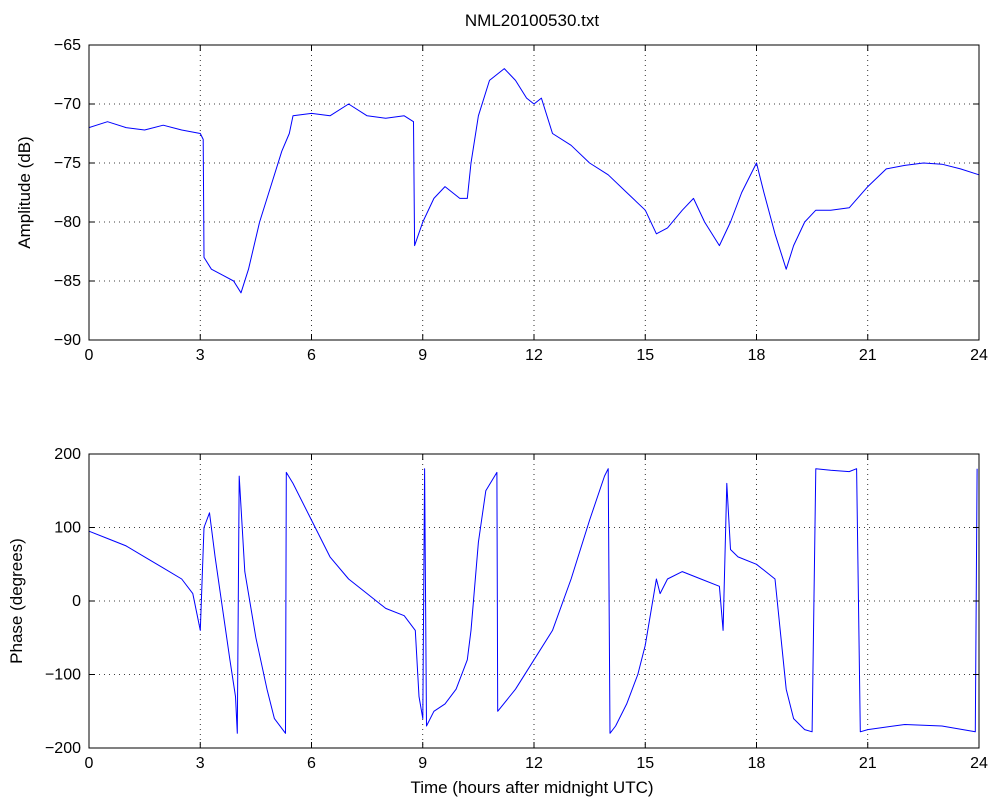 The width and height of the screenshot is (998, 806). I want to click on phase-xtick-label: 24, so click(979, 763).